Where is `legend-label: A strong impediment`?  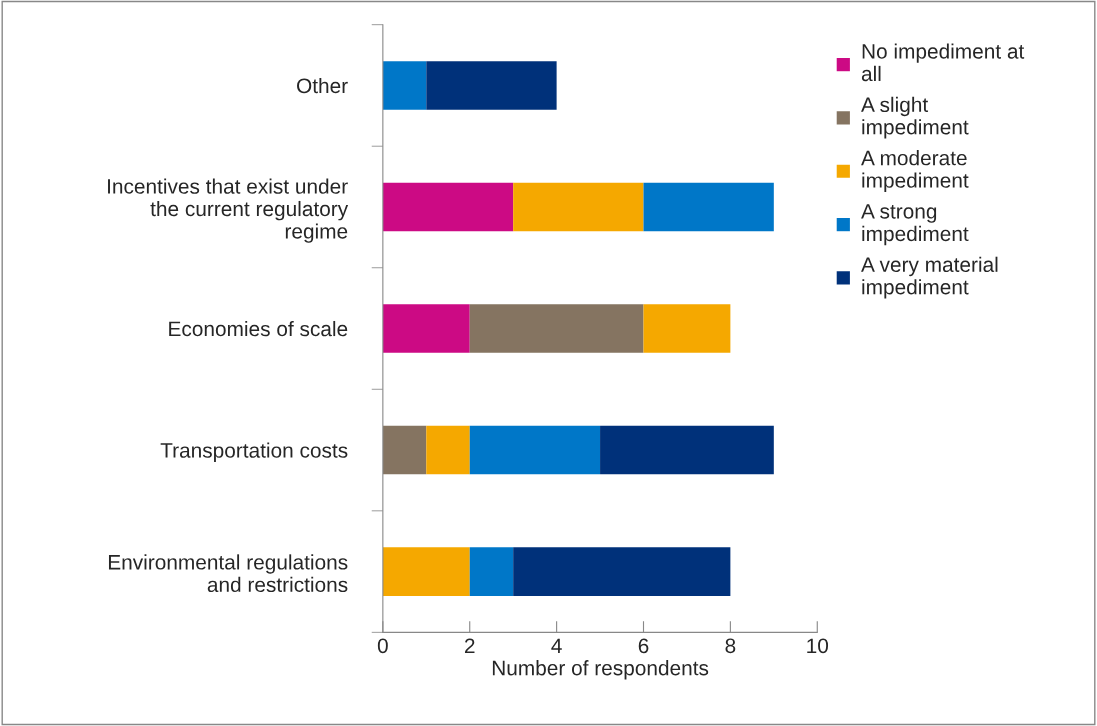
legend-label: A strong impediment is located at coordinates (915, 225).